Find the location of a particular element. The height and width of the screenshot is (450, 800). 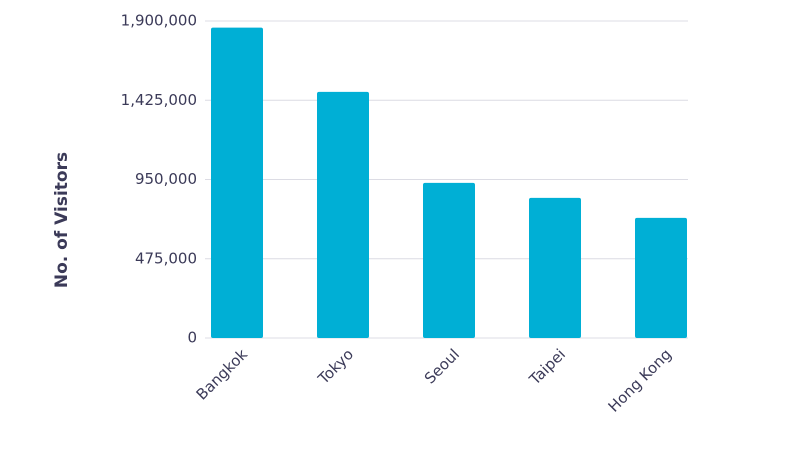

y-axis-label: No. of Visitors is located at coordinates (62, 220).